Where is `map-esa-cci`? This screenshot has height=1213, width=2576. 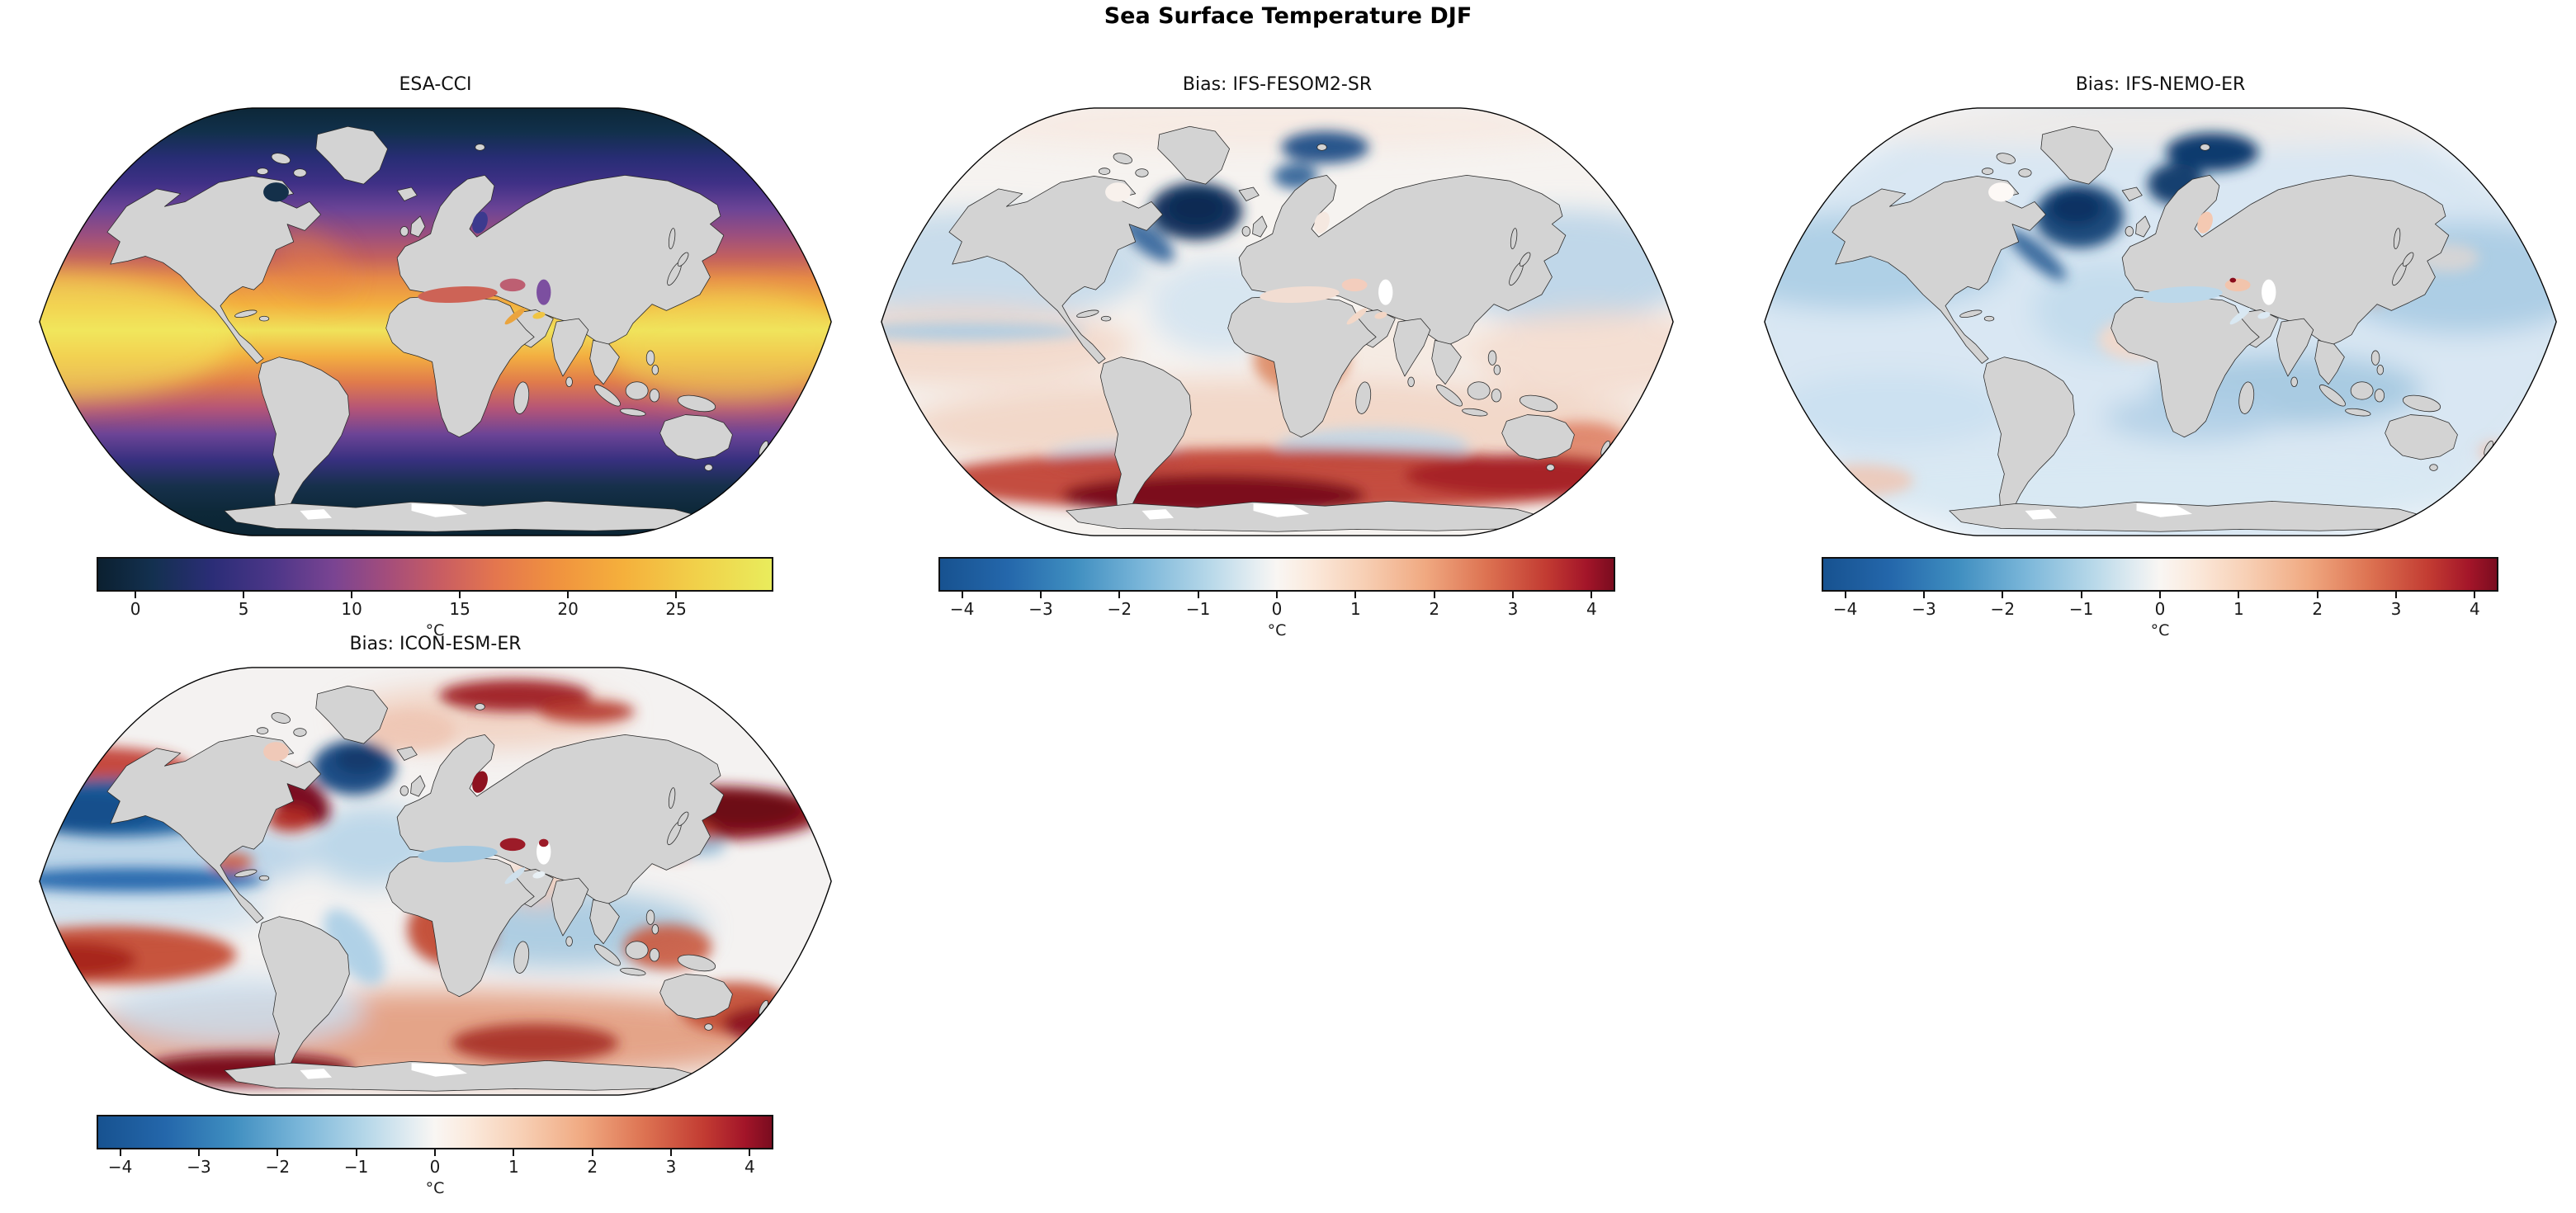 map-esa-cci is located at coordinates (436, 322).